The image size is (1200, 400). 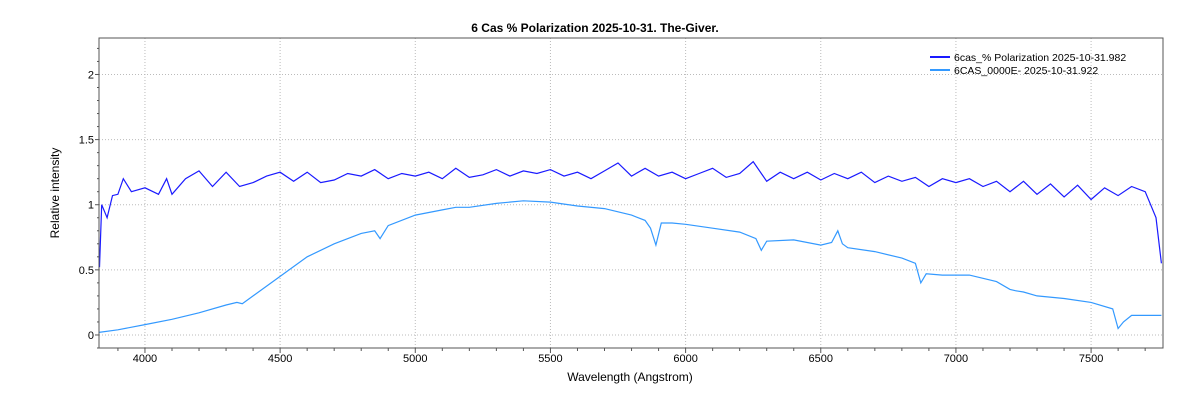 What do you see at coordinates (55, 193) in the screenshot?
I see `y-axis-label: Relative intensity` at bounding box center [55, 193].